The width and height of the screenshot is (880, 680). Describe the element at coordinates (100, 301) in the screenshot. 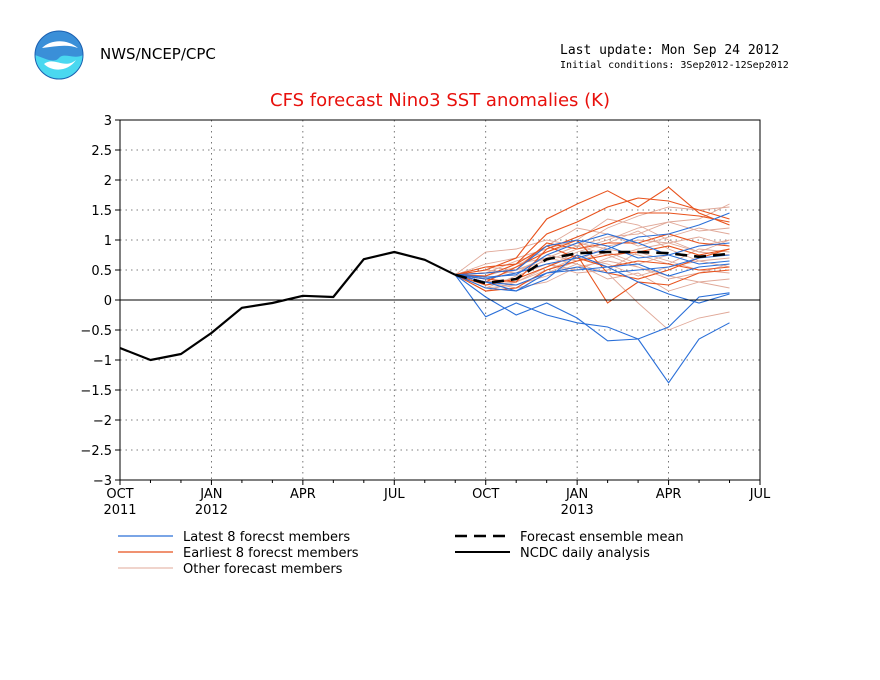

I see `y-ticks: 3 2.5 2 1.5 1 0.5 0 −0.5 −1 −1.5 −2 −2.5 −3` at that location.